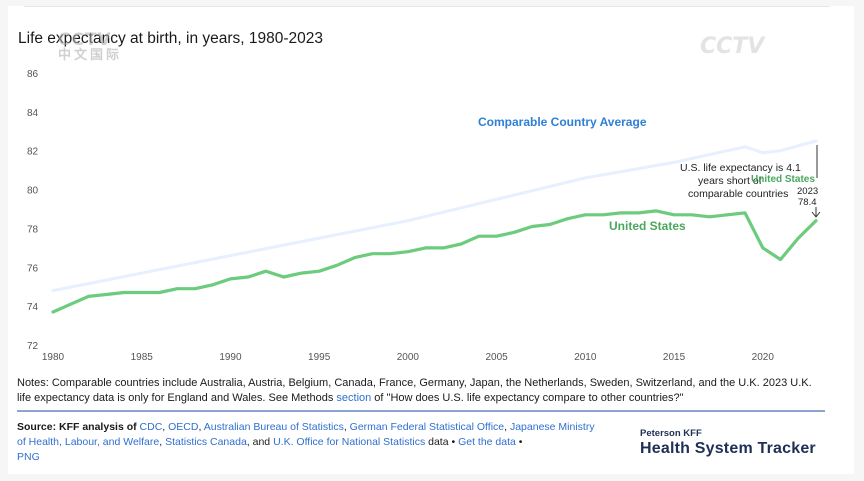 The image size is (864, 481). I want to click on x-tick-label: 2015, so click(674, 357).